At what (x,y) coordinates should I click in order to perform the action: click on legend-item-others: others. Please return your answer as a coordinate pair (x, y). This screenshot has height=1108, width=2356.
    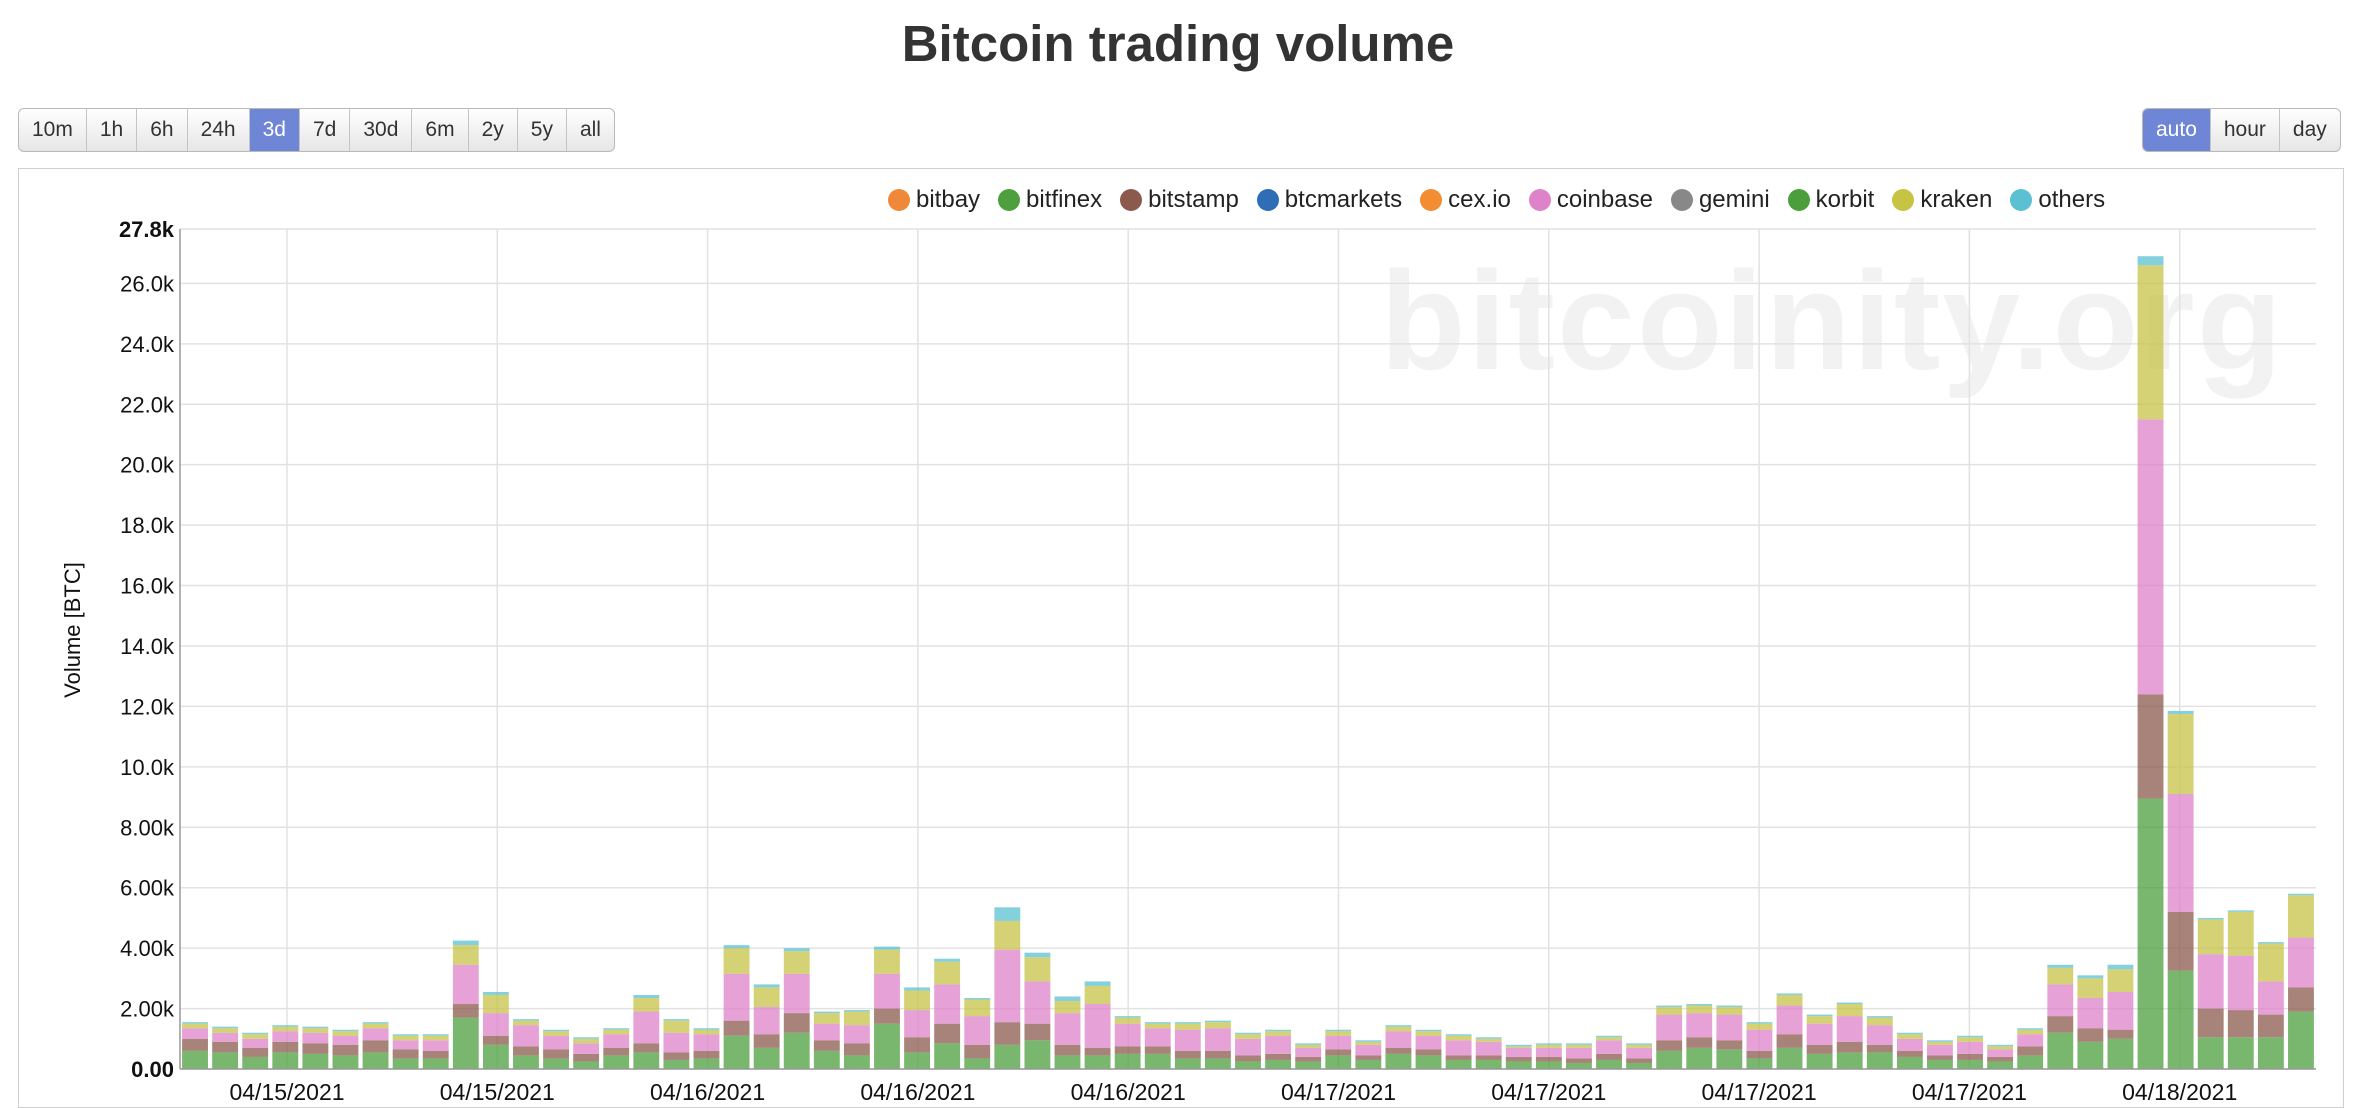
    Looking at the image, I should click on (2057, 200).